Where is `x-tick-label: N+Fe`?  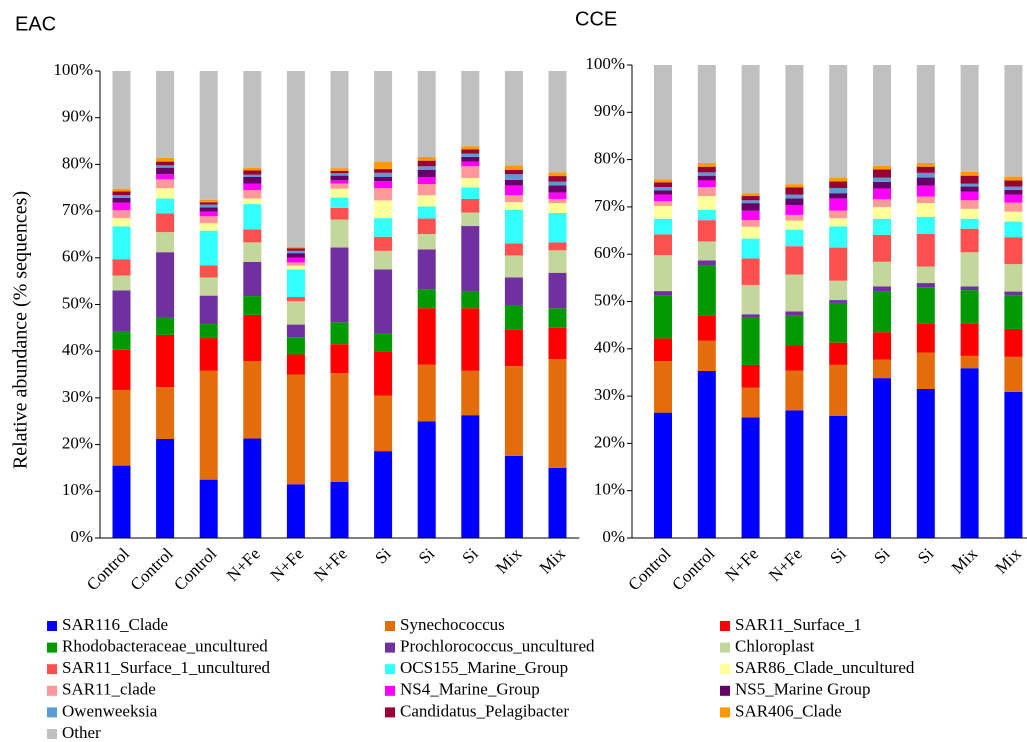
x-tick-label: N+Fe is located at coordinates (243, 564).